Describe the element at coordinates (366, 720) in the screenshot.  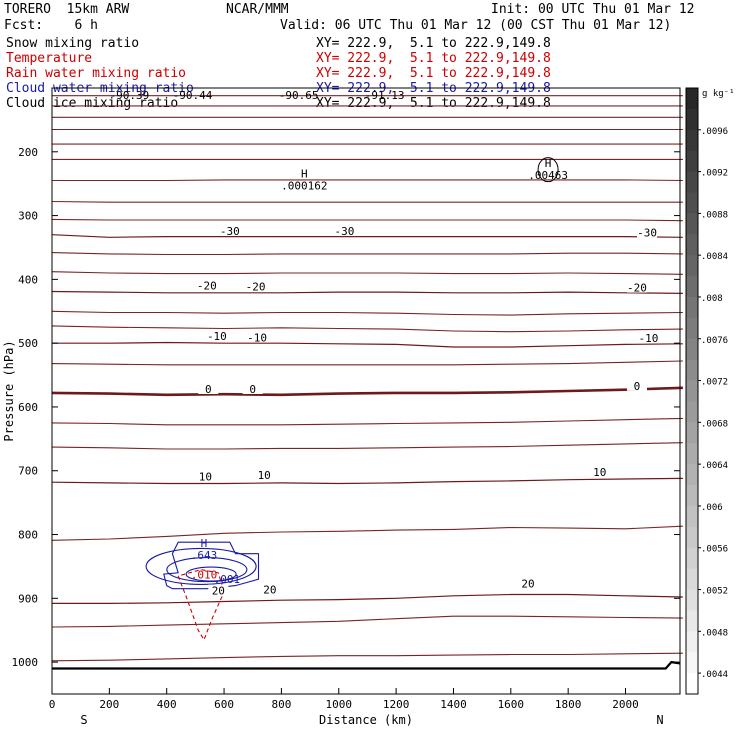
I see `x-axis-label: Distance (km)` at that location.